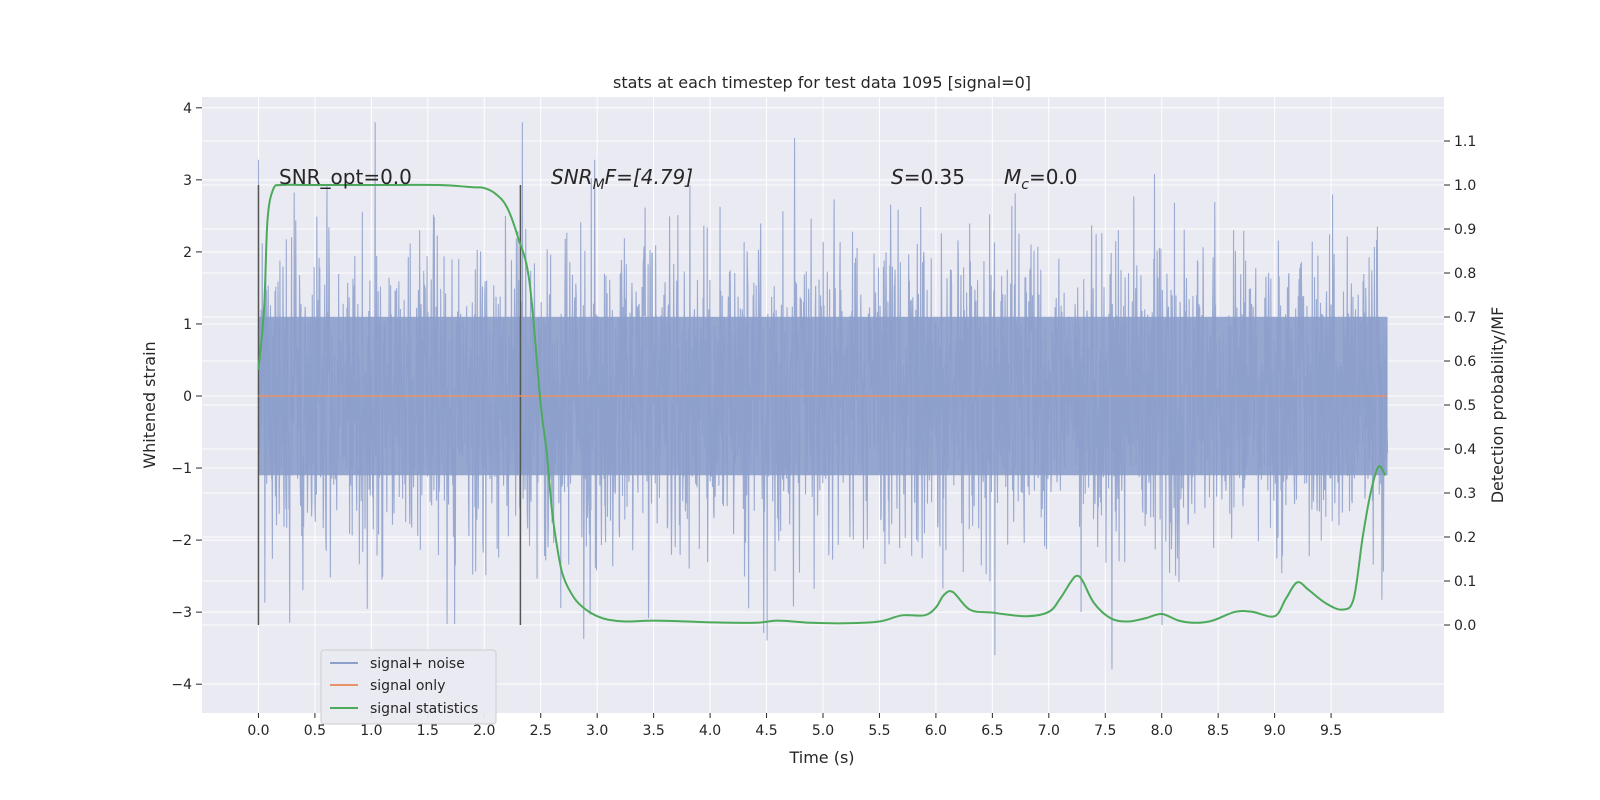  I want to click on y-tick-label-left: 3, so click(187, 181).